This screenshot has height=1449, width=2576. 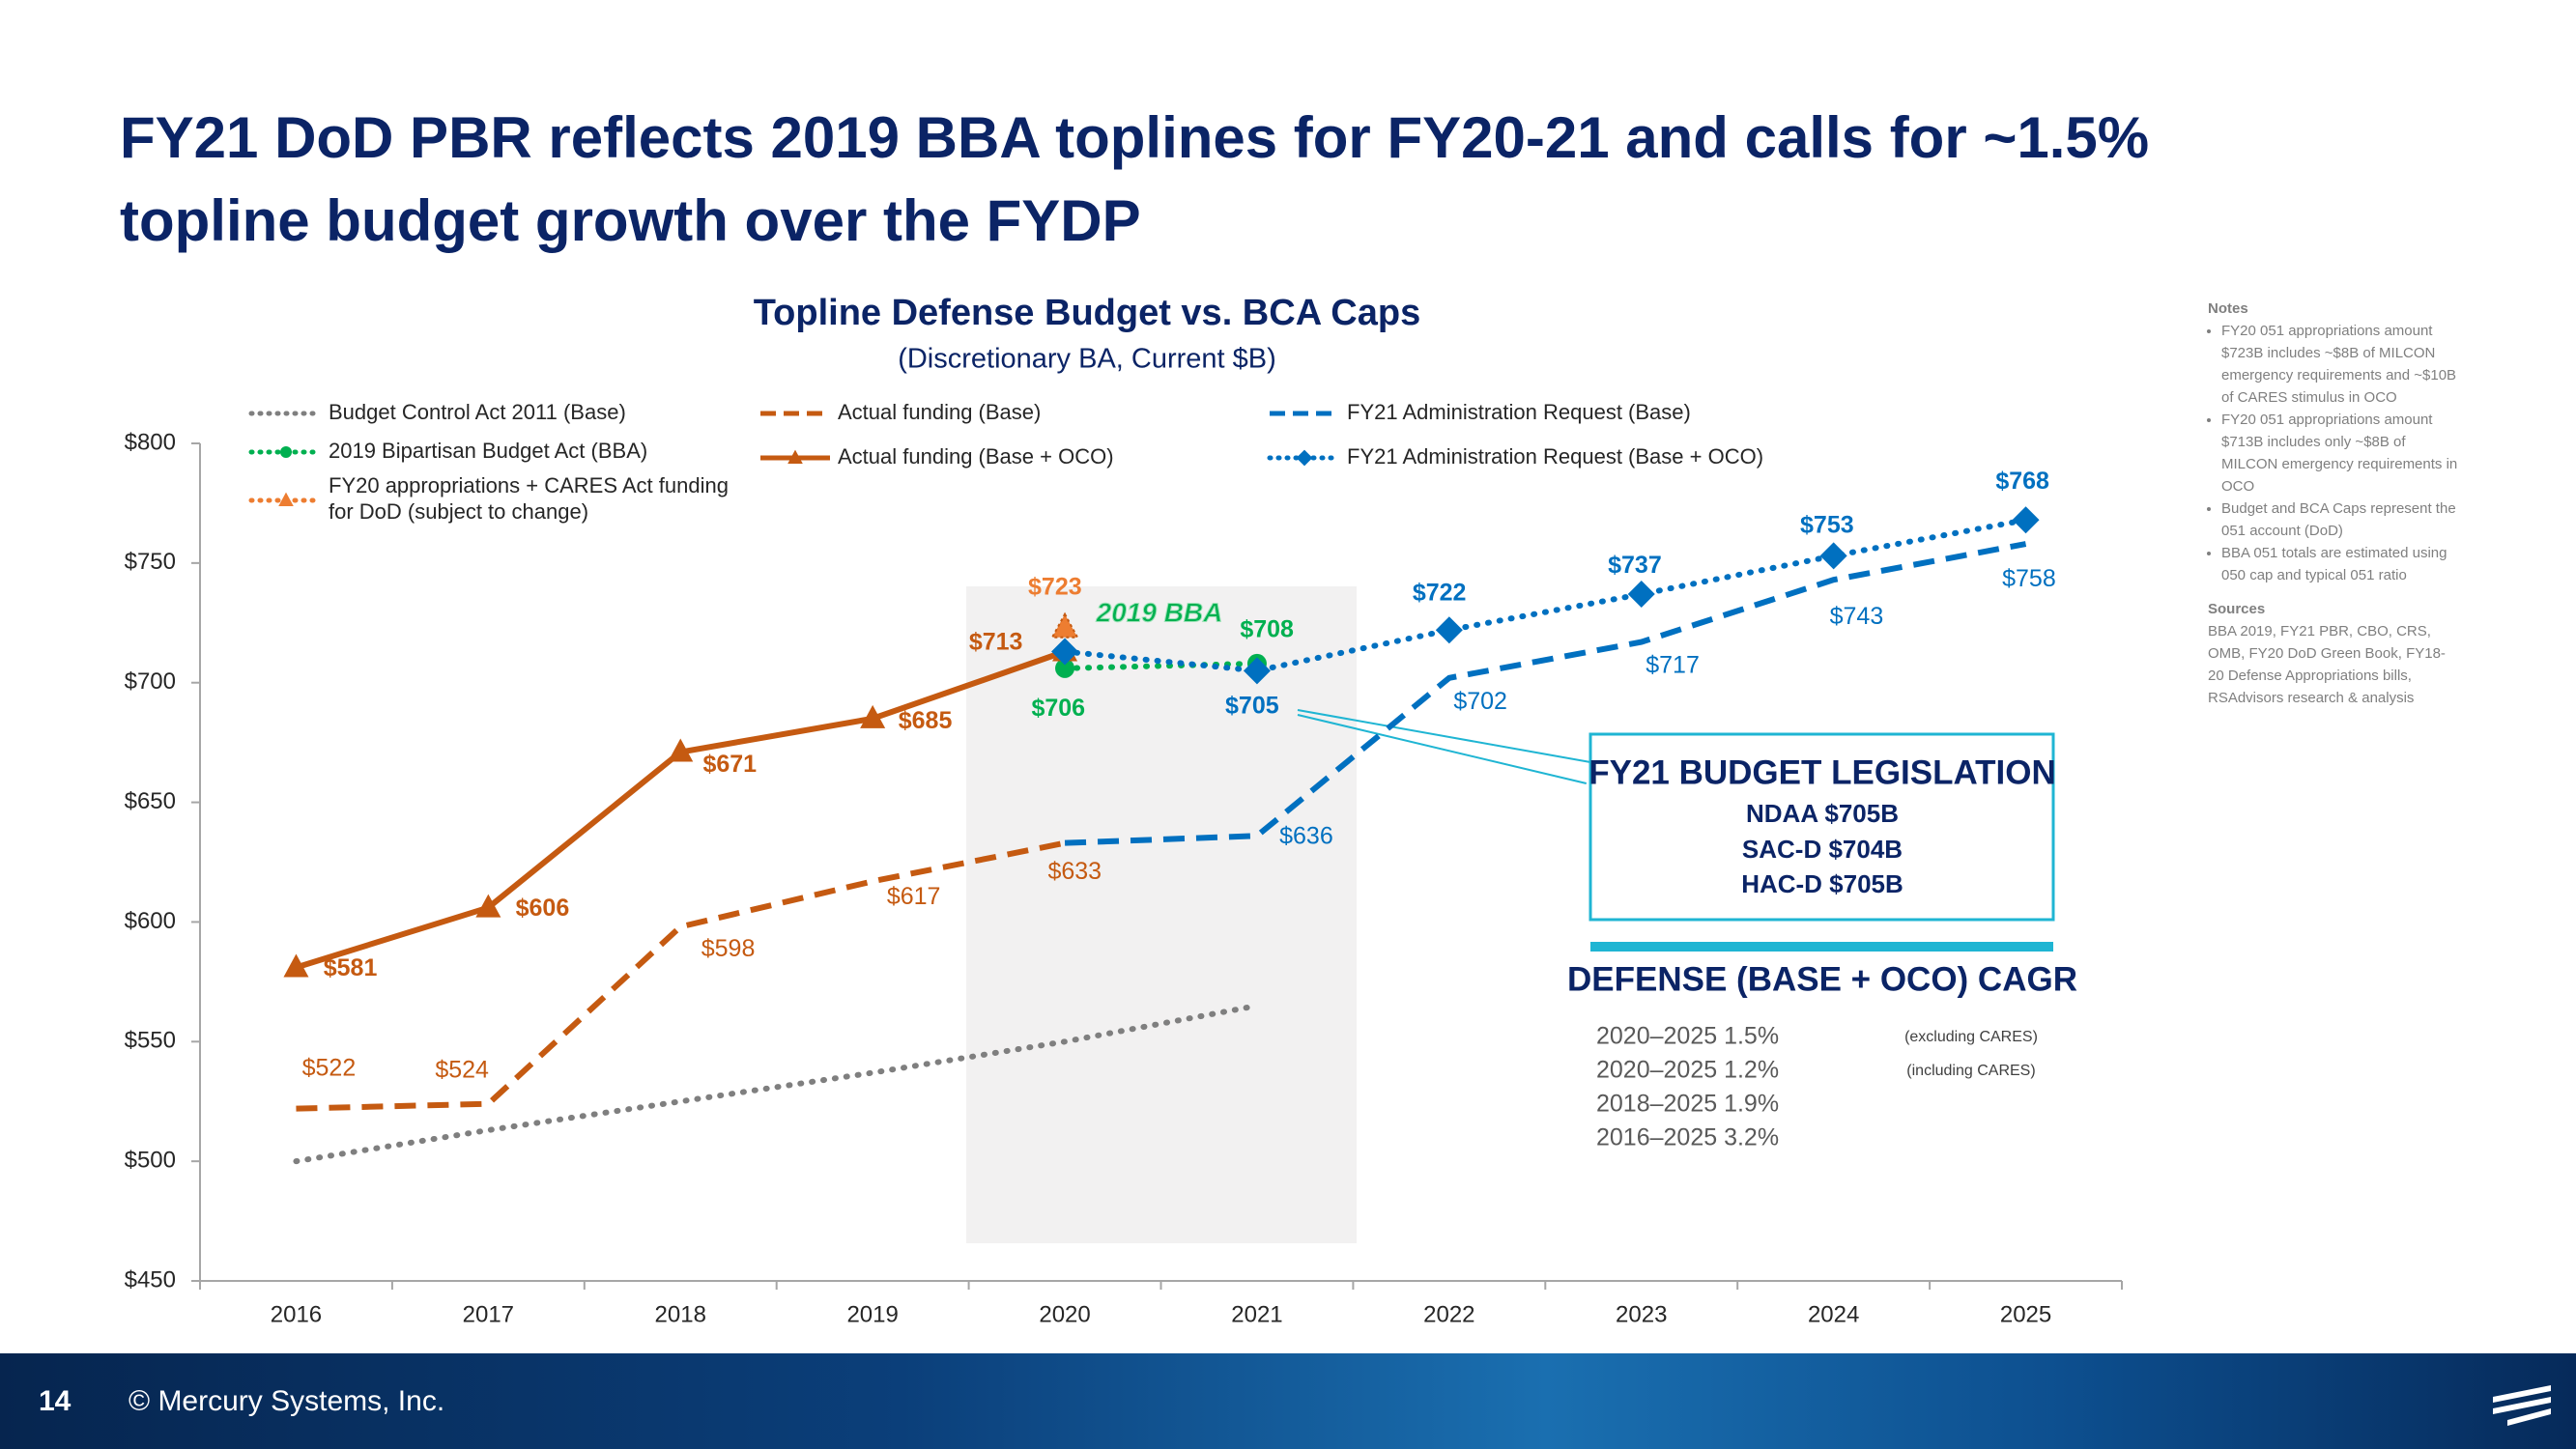 I want to click on data-label: $581, so click(x=351, y=967).